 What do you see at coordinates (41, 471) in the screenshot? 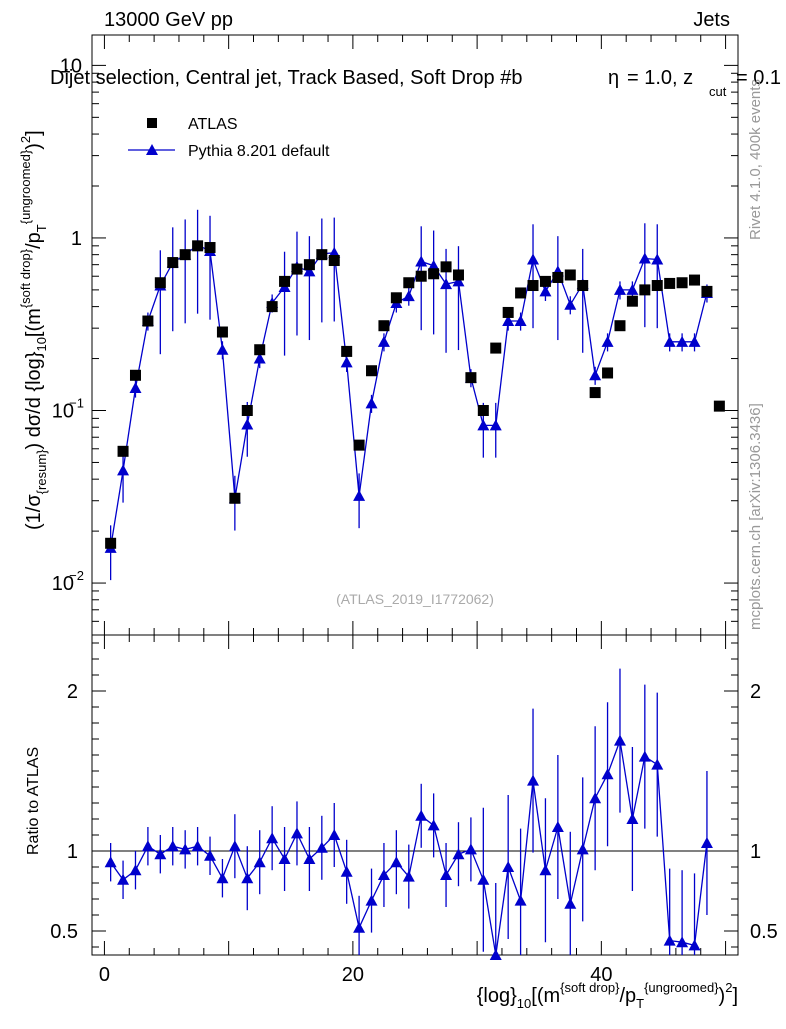
I see `main-y-label-b: {resum}` at bounding box center [41, 471].